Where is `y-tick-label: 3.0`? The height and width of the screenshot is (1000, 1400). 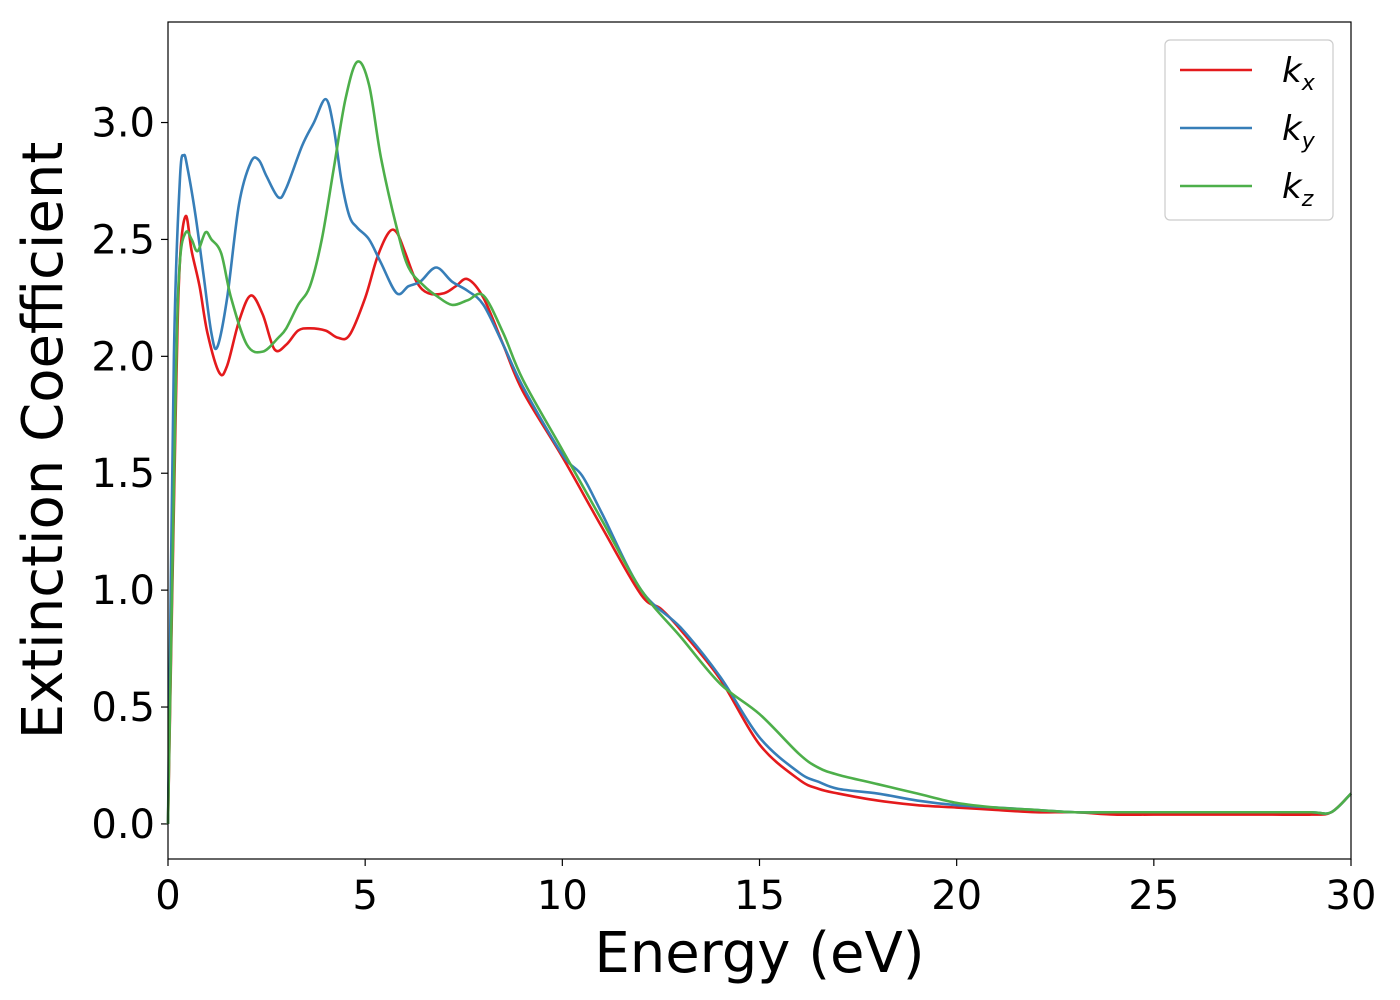
y-tick-label: 3.0 is located at coordinates (123, 124).